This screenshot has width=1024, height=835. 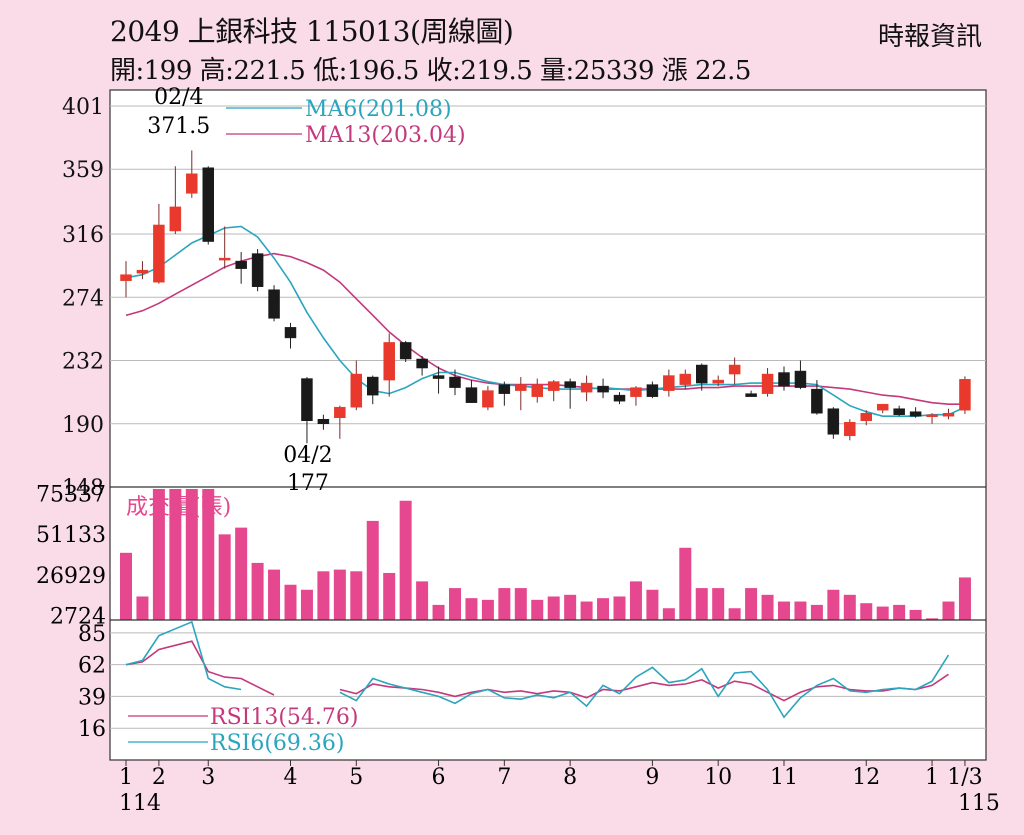 What do you see at coordinates (178, 126) in the screenshot?
I see `high-annotation-value: 371.5` at bounding box center [178, 126].